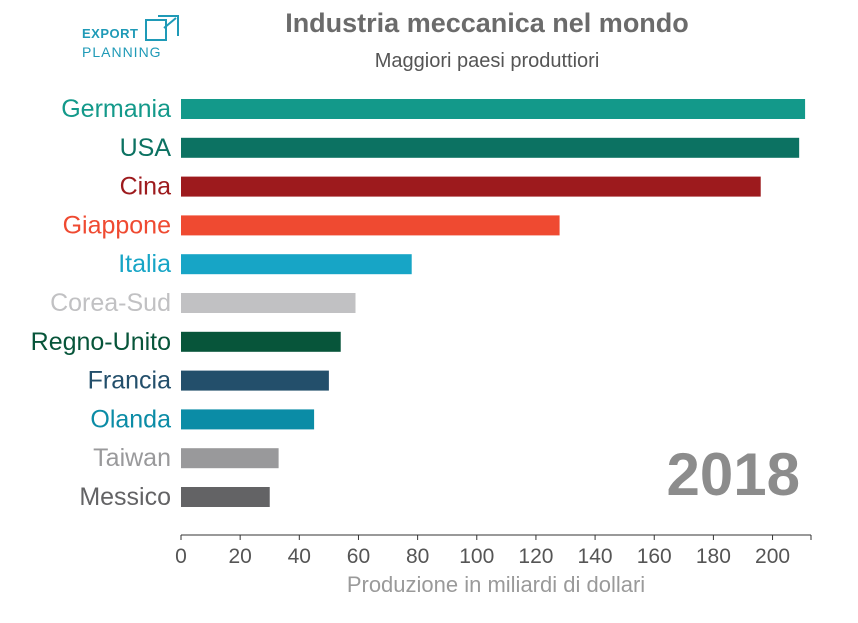  I want to click on category-label-usa: USA, so click(146, 148).